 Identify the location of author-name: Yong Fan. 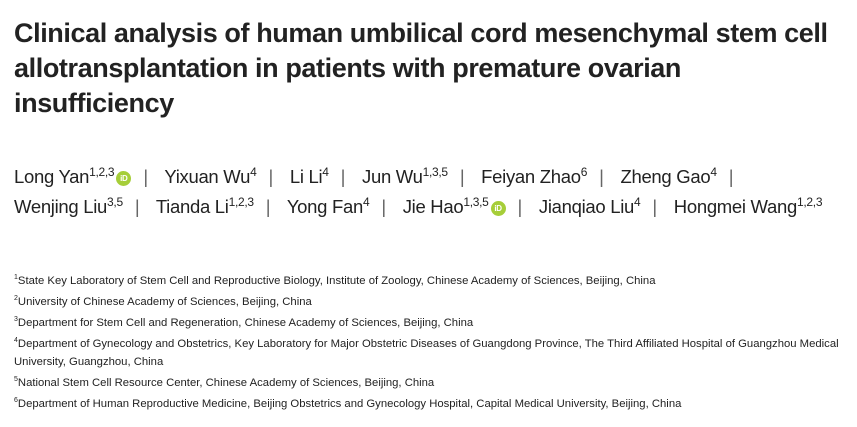
(324, 206).